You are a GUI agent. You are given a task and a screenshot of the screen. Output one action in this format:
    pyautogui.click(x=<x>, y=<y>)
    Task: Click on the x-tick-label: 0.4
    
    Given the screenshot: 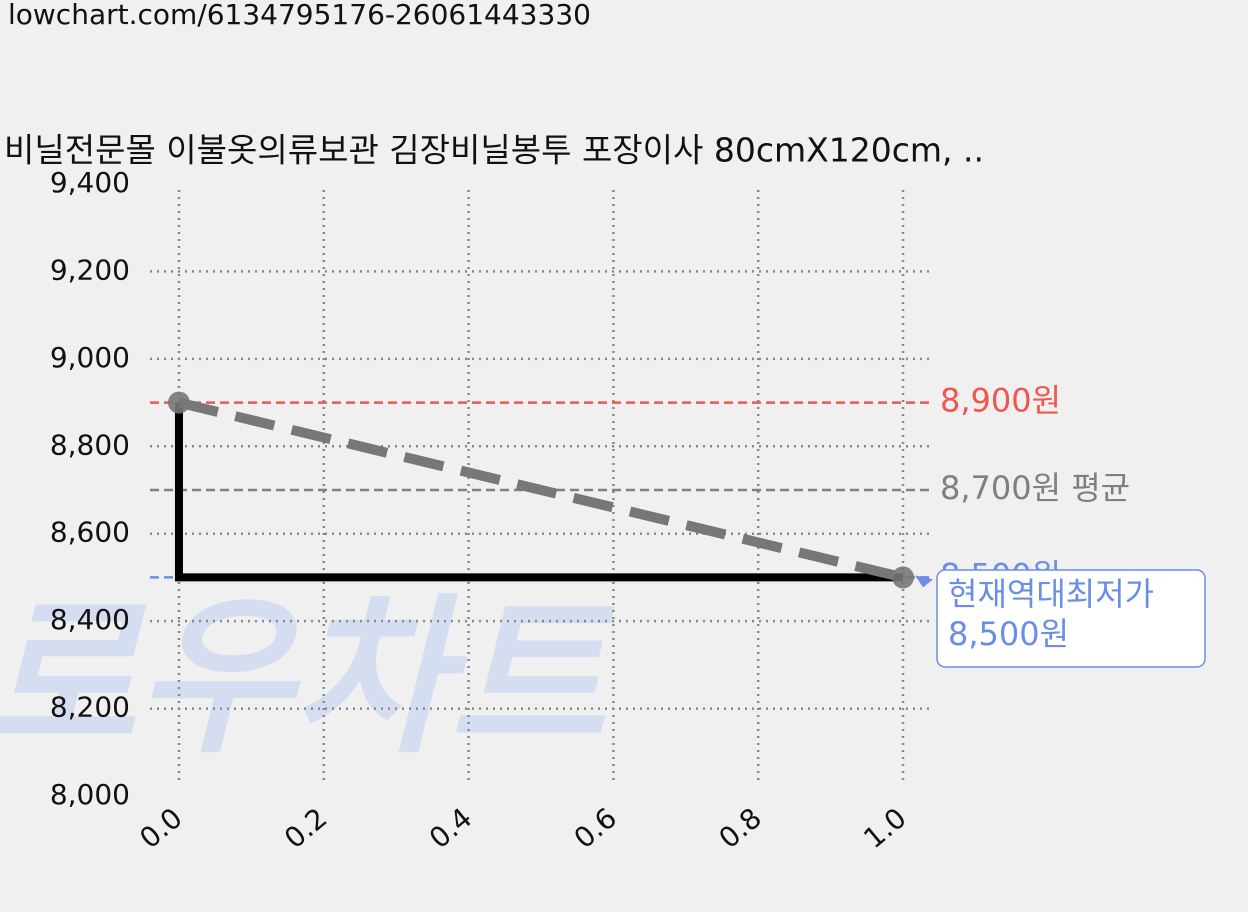 What is the action you would take?
    pyautogui.click(x=450, y=828)
    